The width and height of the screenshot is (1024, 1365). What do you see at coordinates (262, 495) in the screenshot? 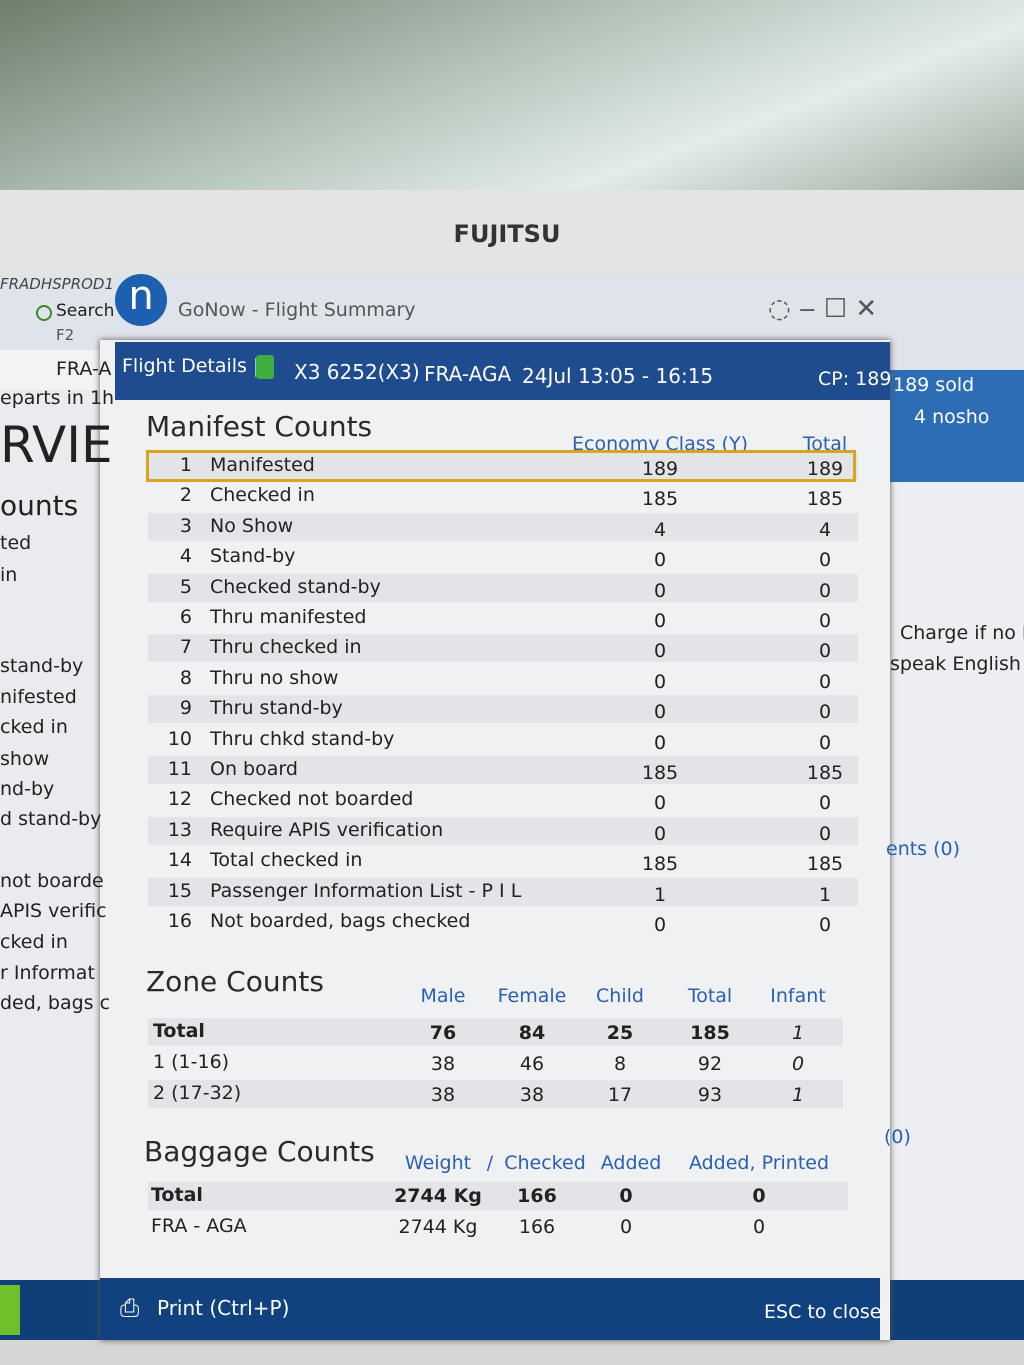
I see `row-label: Checked in` at bounding box center [262, 495].